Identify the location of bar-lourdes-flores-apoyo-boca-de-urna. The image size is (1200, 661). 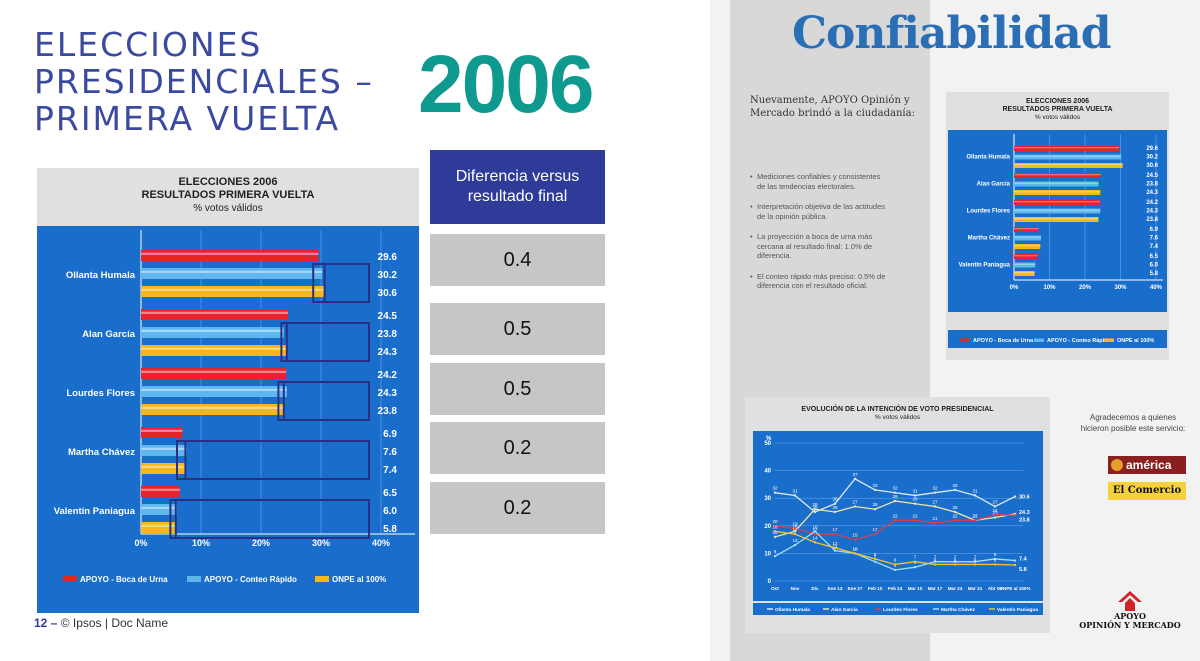
(214, 373).